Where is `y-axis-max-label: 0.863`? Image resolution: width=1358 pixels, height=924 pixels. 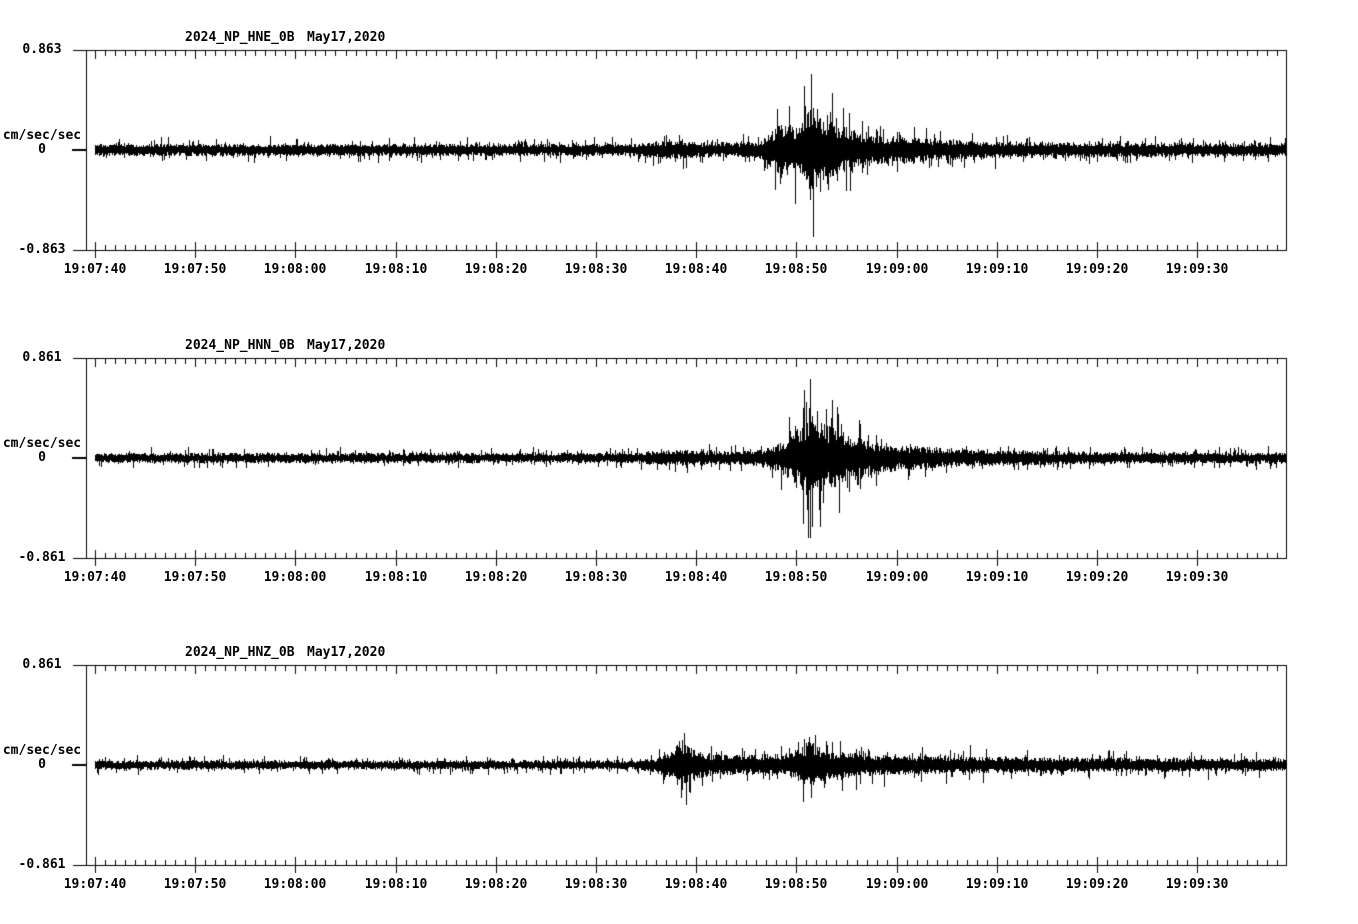 y-axis-max-label: 0.863 is located at coordinates (42, 49).